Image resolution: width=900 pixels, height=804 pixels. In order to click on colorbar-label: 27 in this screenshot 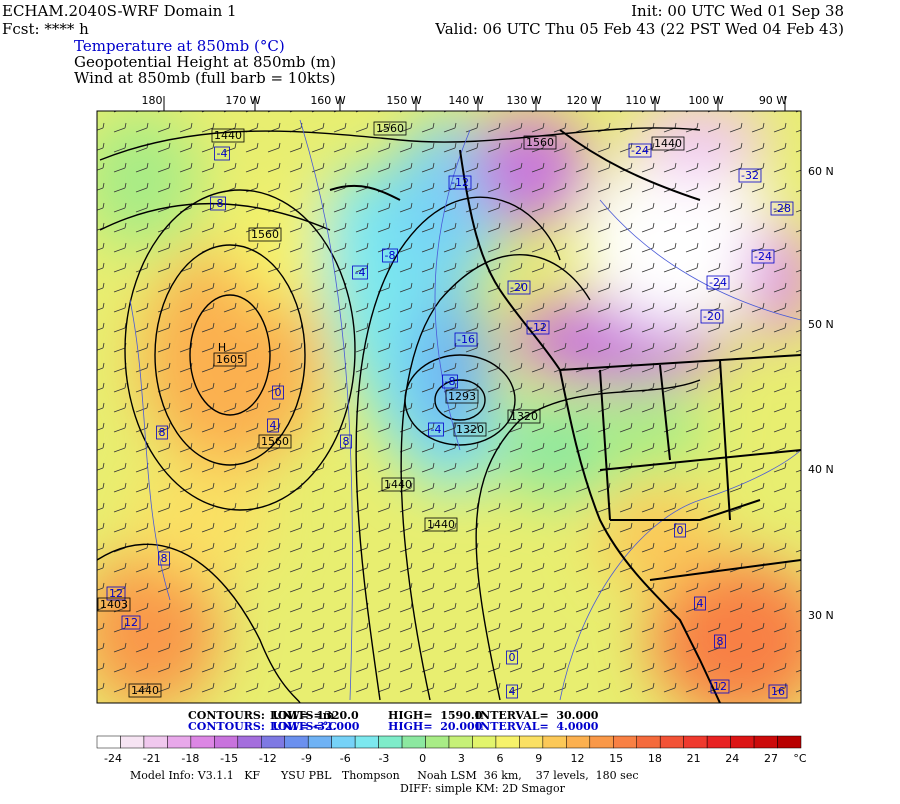, I will do `click(771, 758)`.